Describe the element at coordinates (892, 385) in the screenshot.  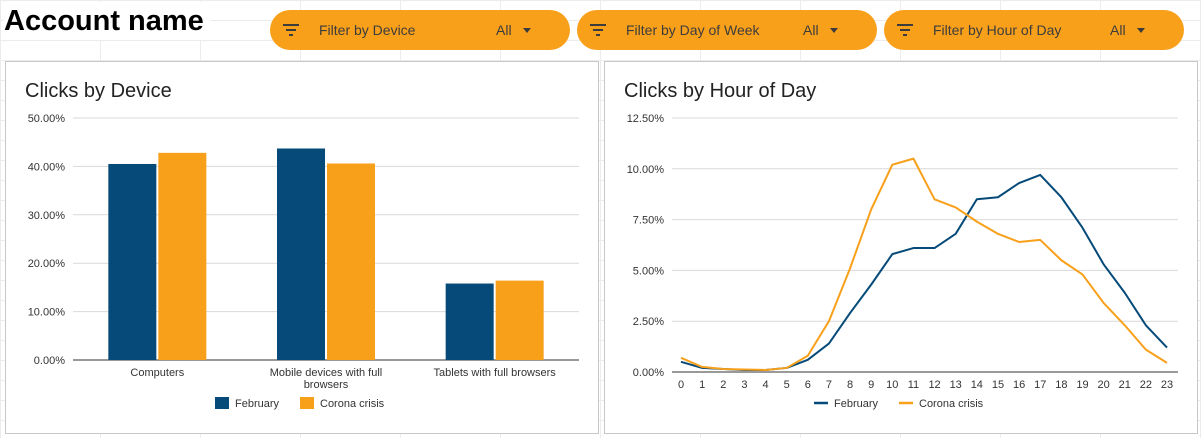
I see `x-tick-label: 10` at that location.